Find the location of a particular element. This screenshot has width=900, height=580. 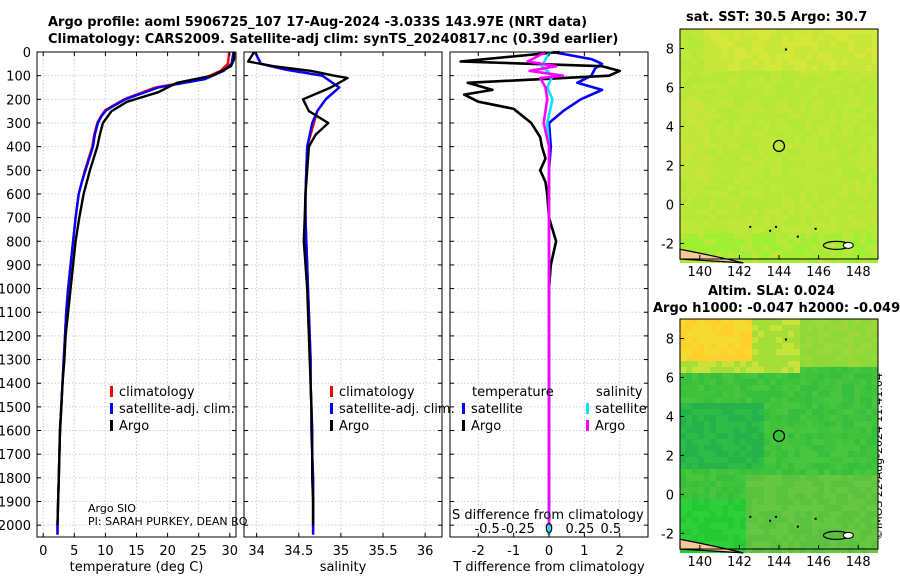

map-x-tick-label: 144 is located at coordinates (779, 272).